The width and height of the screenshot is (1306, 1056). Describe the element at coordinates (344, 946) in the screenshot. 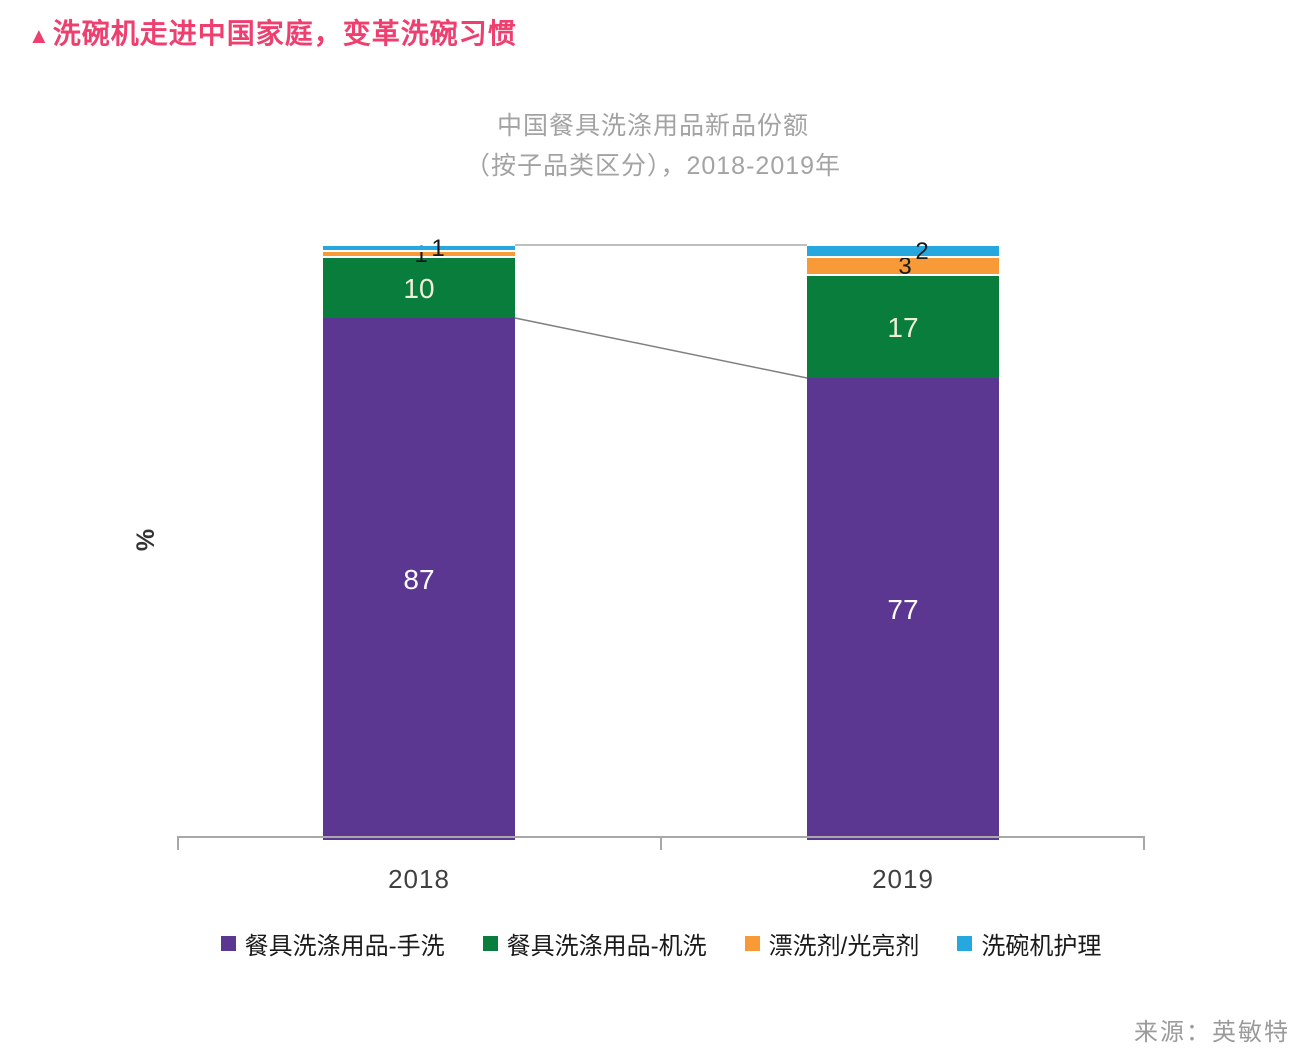

I see `legend-label: 餐具洗涤用品-手洗` at that location.